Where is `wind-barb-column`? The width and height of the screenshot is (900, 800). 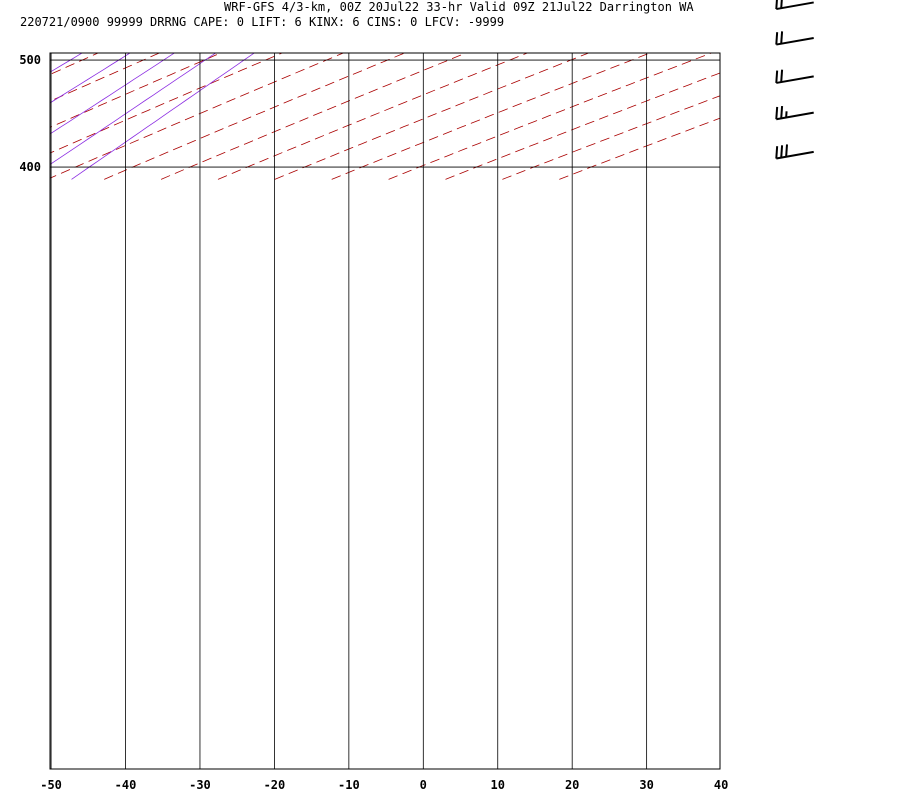 wind-barb-column is located at coordinates (794, 80).